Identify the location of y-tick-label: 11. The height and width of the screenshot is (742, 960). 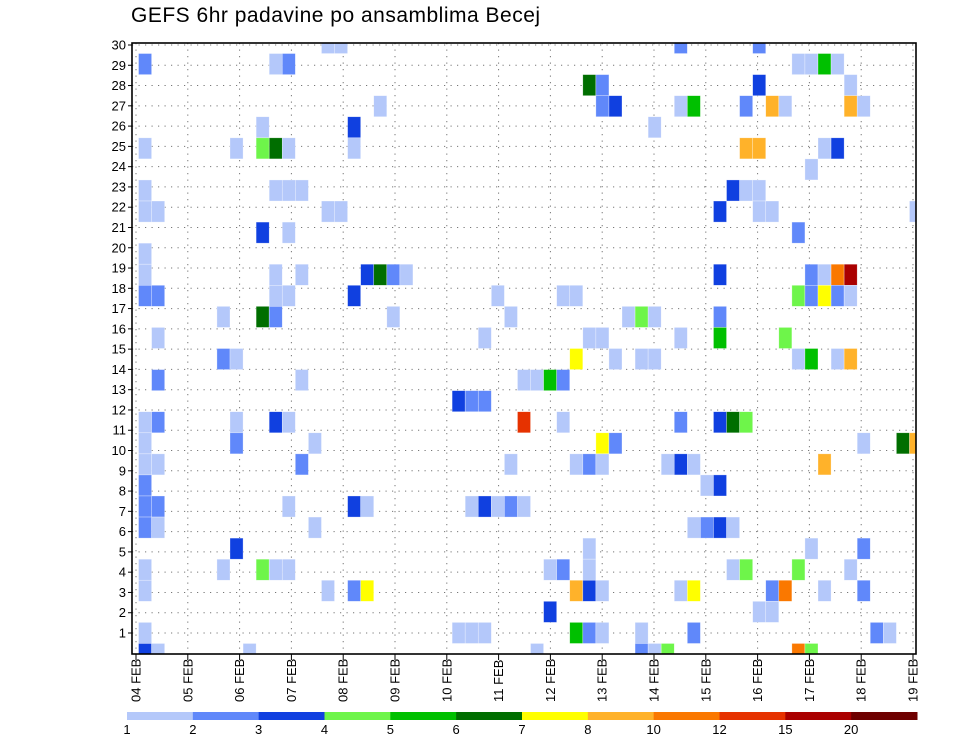
(120, 430).